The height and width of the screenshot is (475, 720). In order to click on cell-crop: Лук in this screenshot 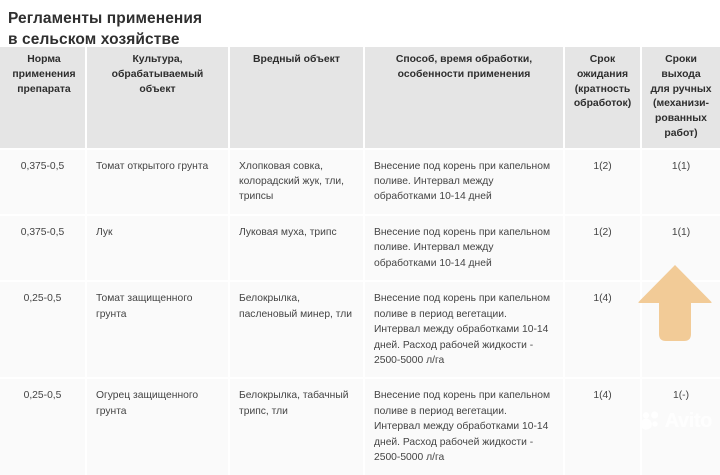, I will do `click(156, 249)`.